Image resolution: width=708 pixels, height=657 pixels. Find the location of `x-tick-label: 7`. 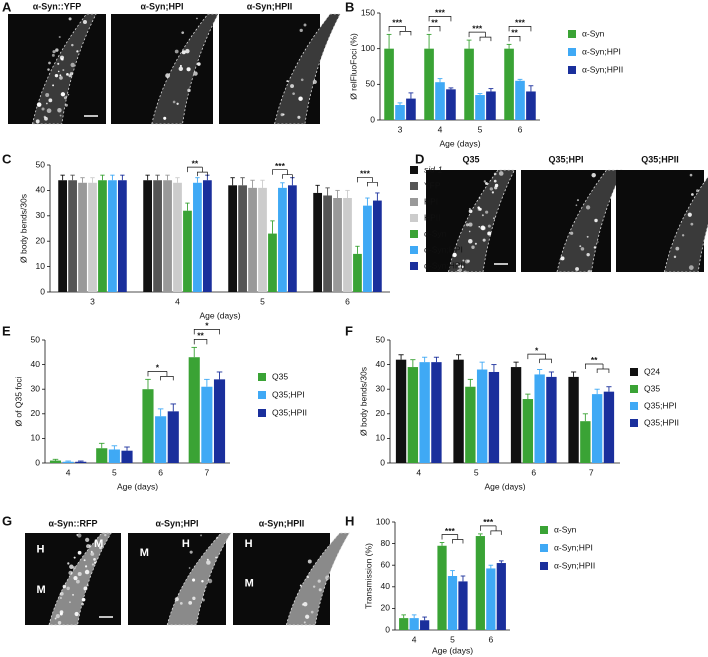

x-tick-label: 7 is located at coordinates (591, 472).